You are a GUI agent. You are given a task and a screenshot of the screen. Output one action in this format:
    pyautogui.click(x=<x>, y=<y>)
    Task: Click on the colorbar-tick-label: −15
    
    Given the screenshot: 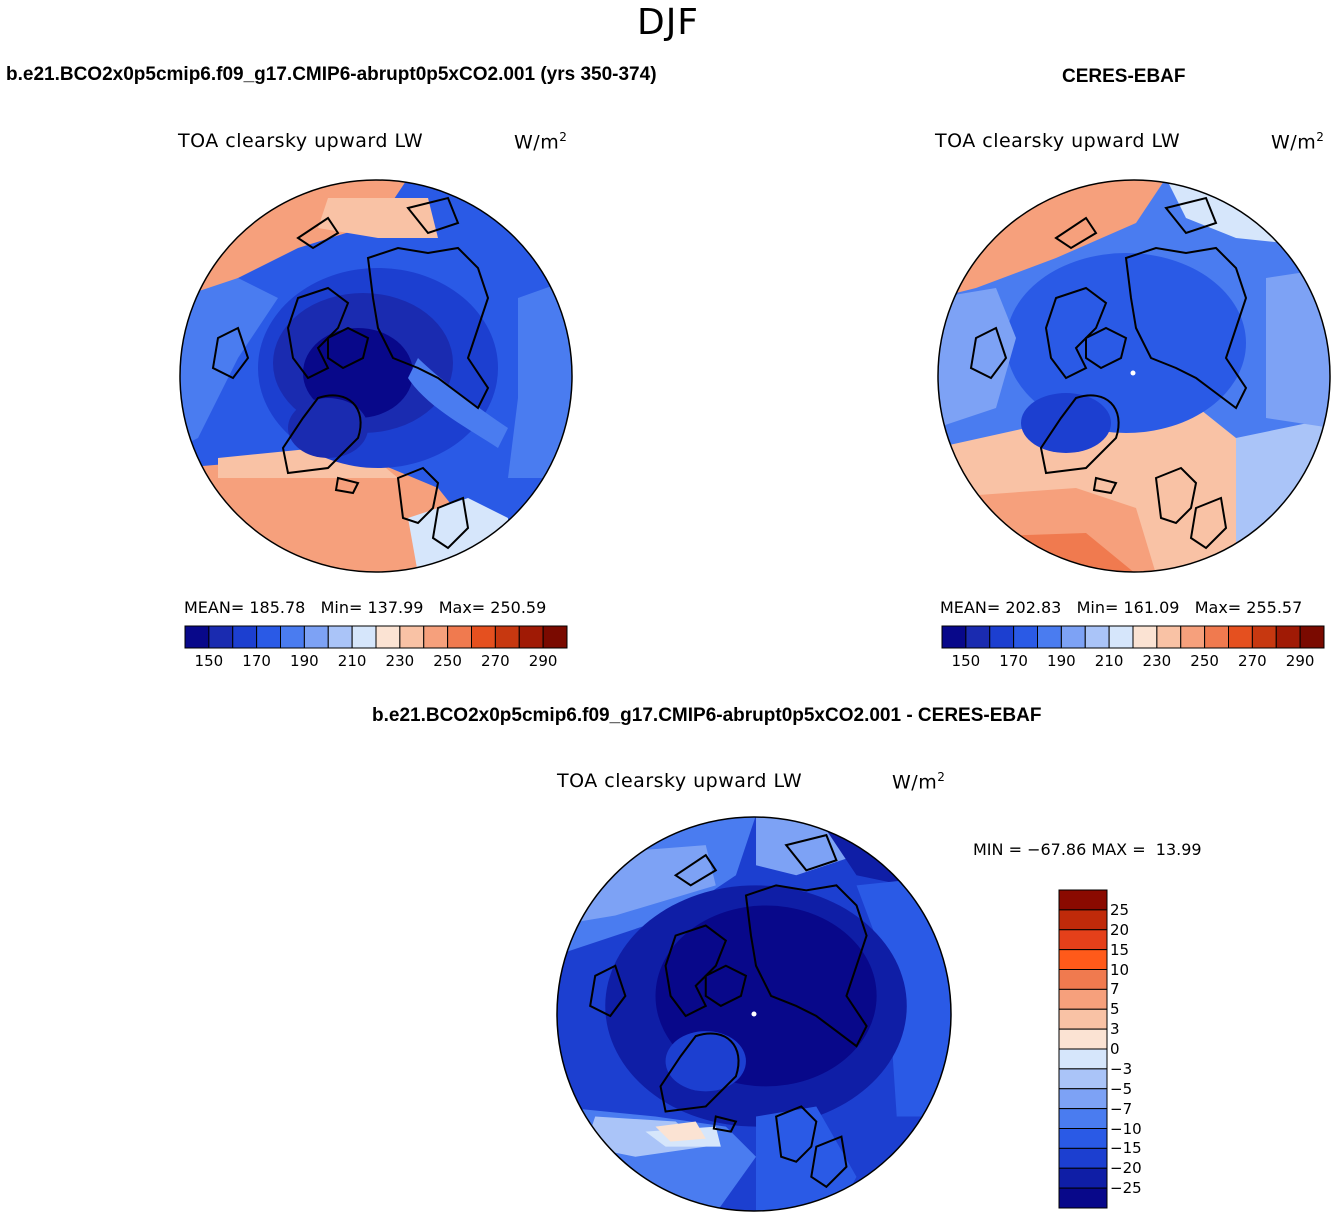 What is the action you would take?
    pyautogui.click(x=1126, y=1148)
    